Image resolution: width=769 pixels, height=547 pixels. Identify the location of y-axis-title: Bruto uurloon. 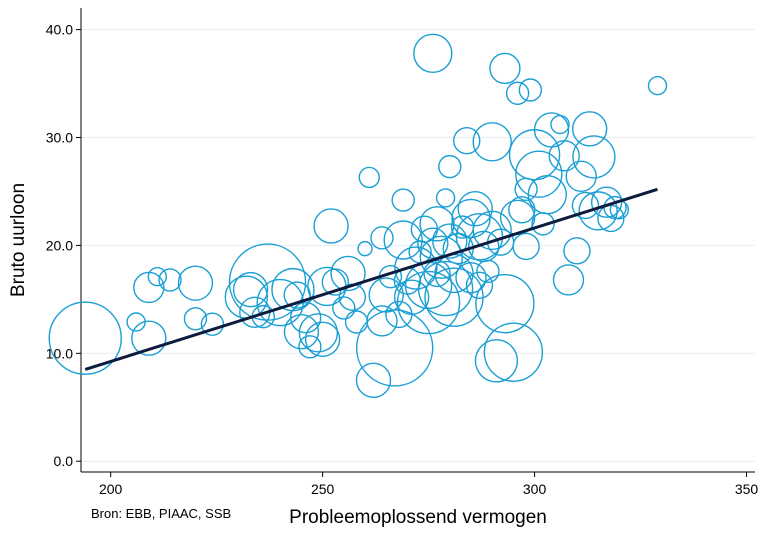
(18, 240).